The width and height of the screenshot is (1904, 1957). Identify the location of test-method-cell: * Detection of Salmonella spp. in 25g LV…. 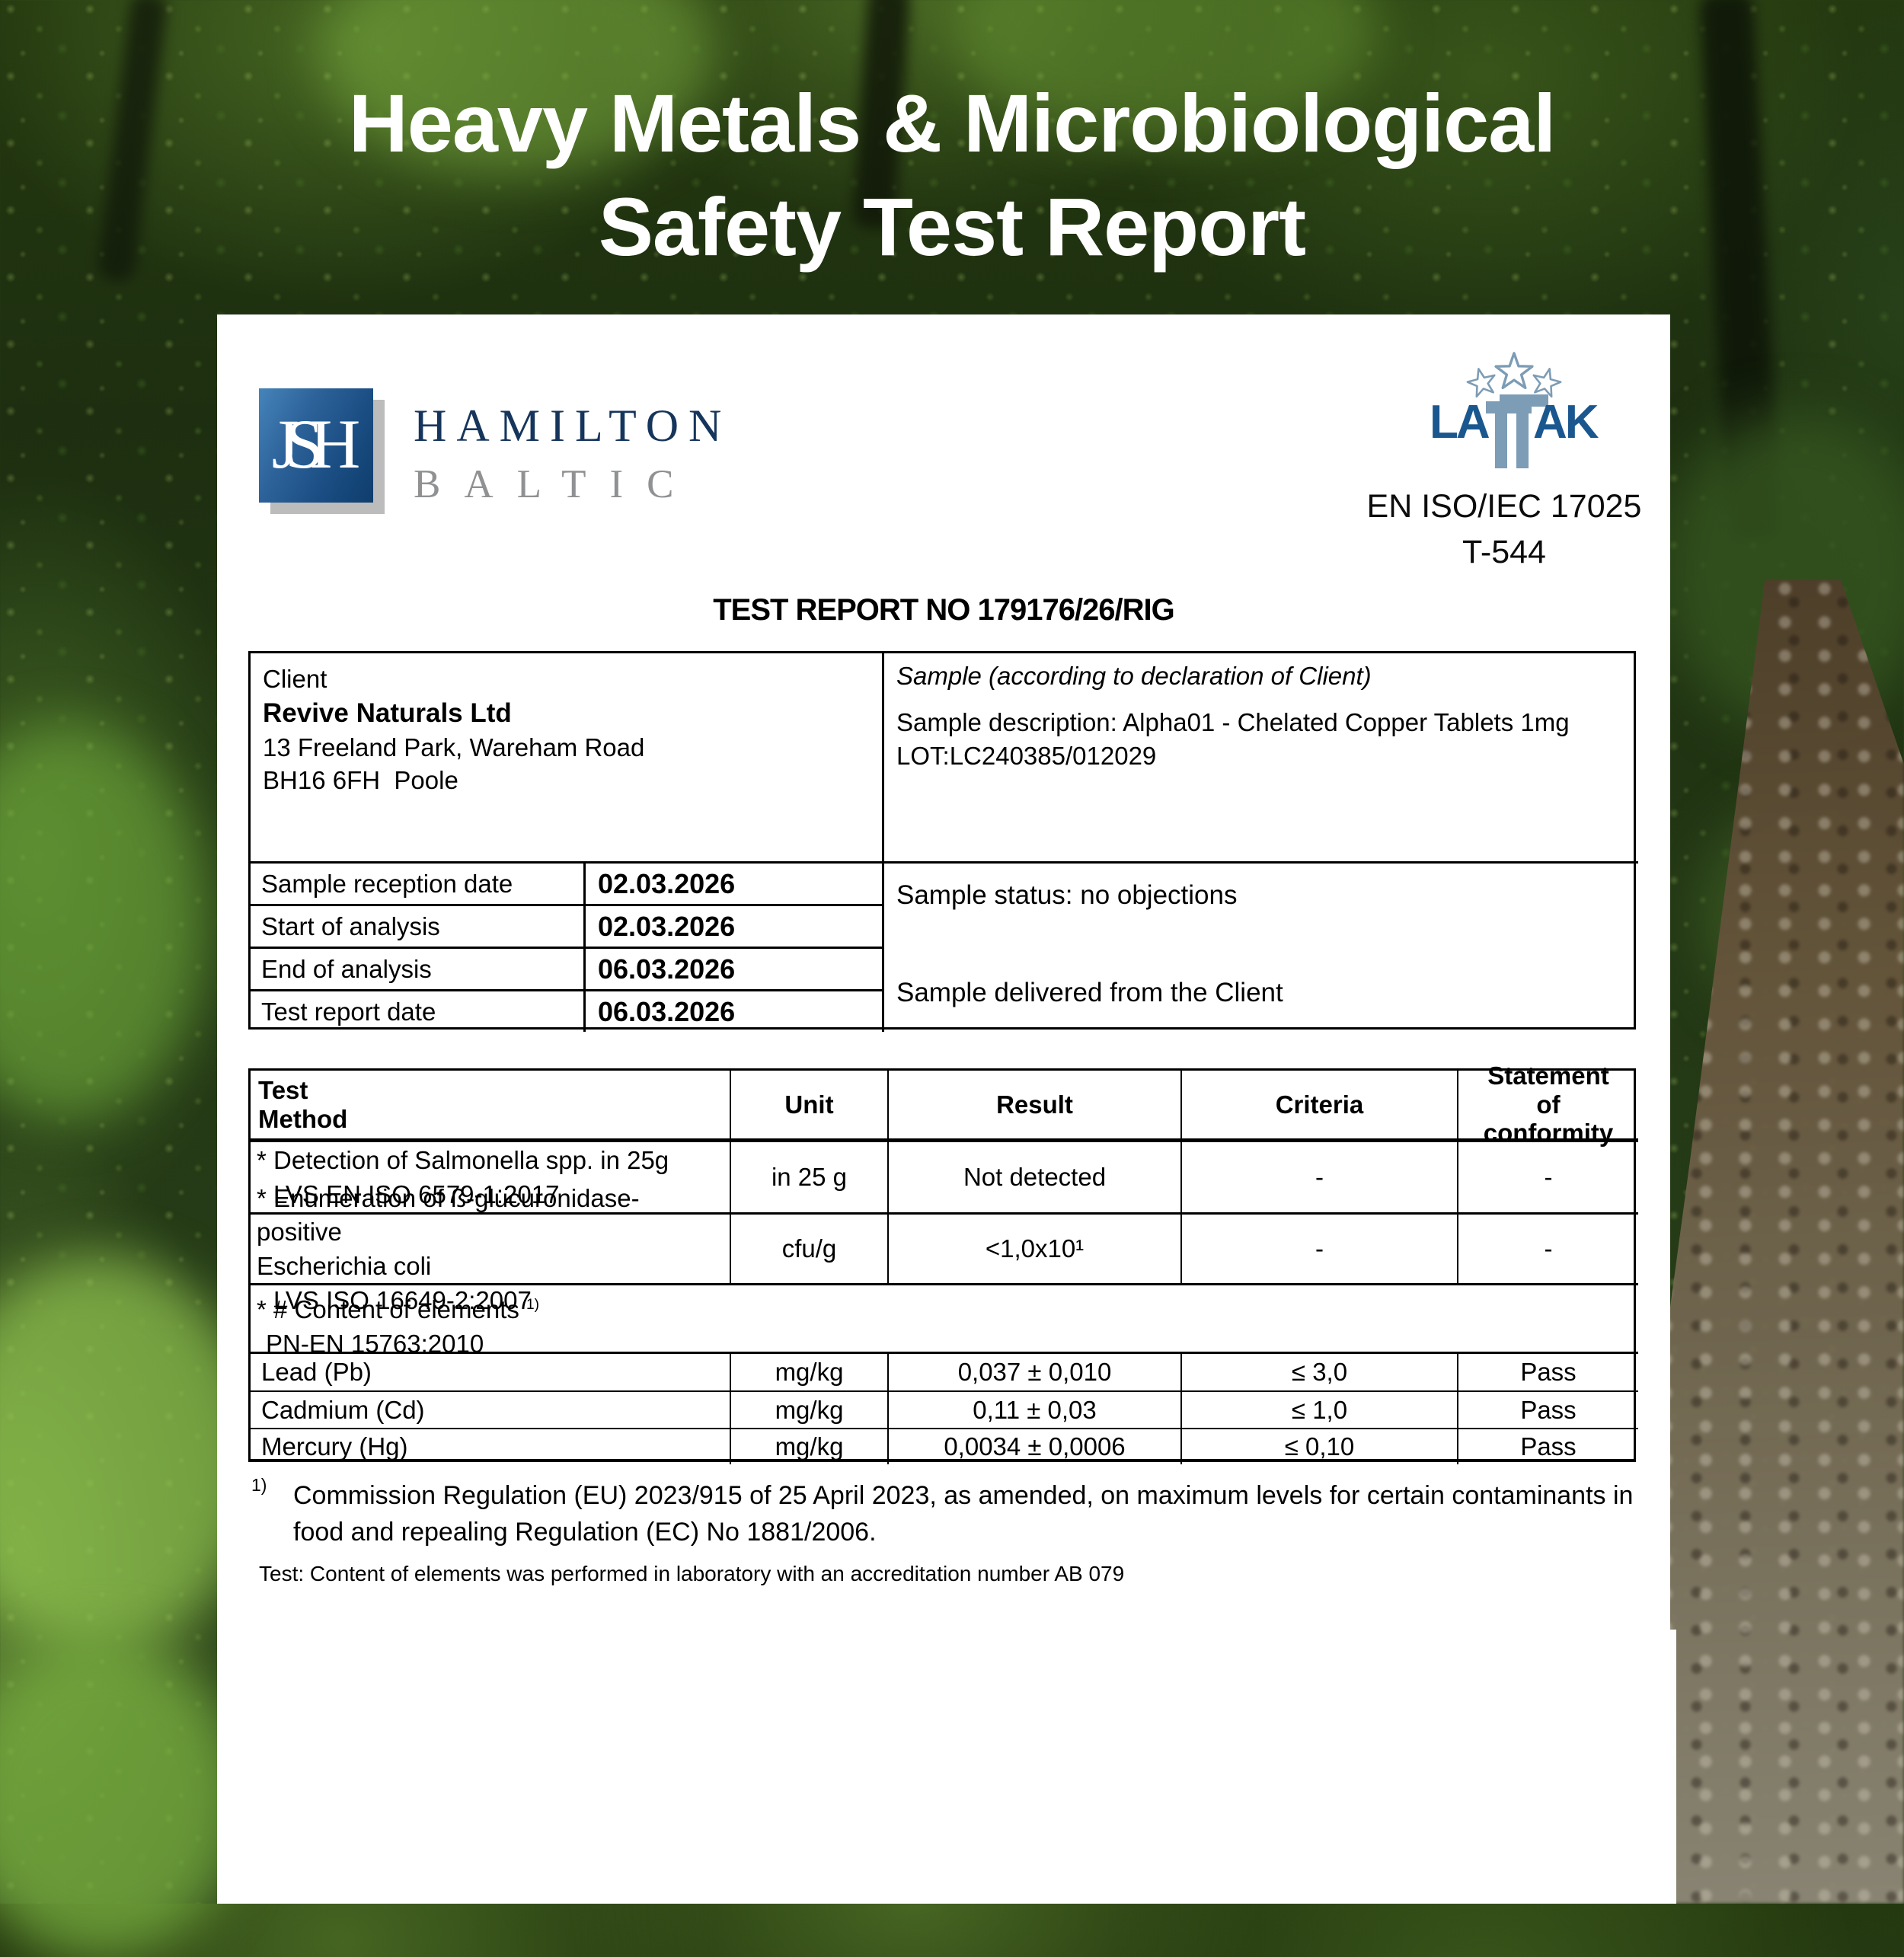
(463, 1177).